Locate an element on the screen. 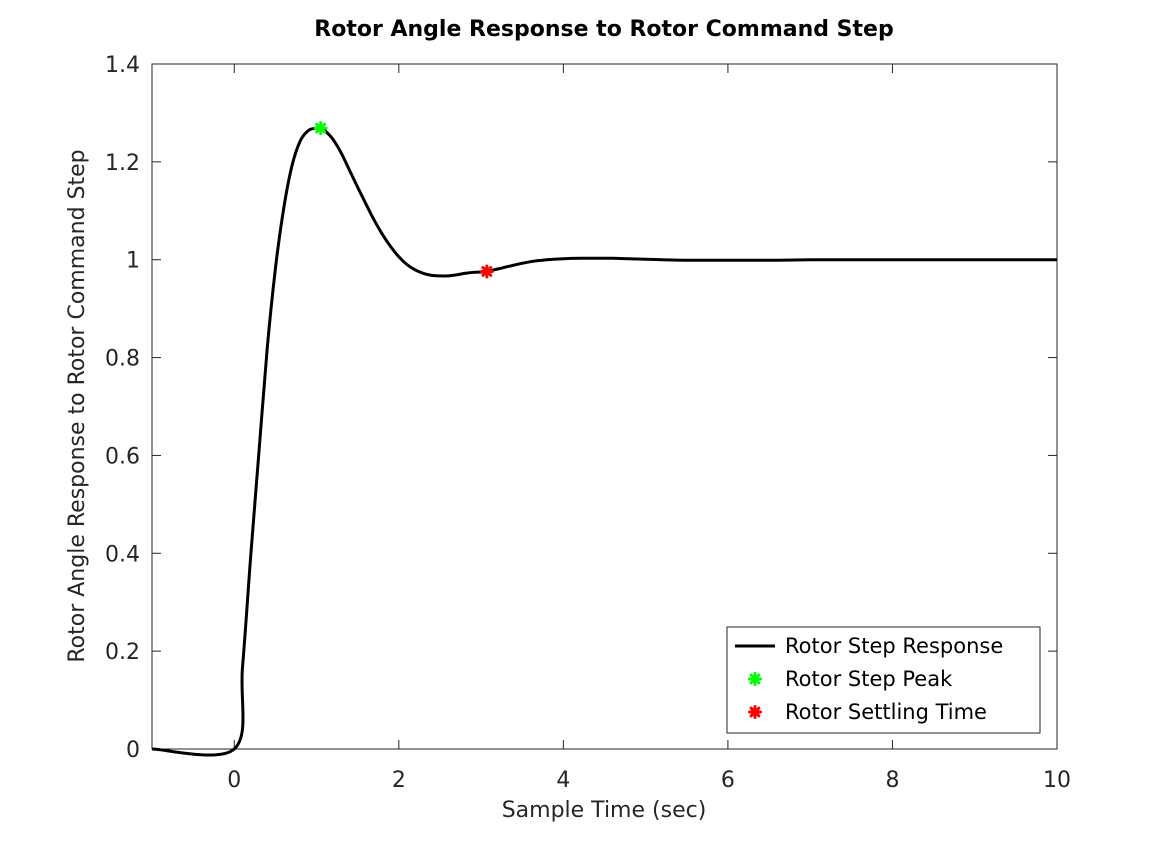 The width and height of the screenshot is (1168, 842). x-tick-label: 4 is located at coordinates (563, 780).